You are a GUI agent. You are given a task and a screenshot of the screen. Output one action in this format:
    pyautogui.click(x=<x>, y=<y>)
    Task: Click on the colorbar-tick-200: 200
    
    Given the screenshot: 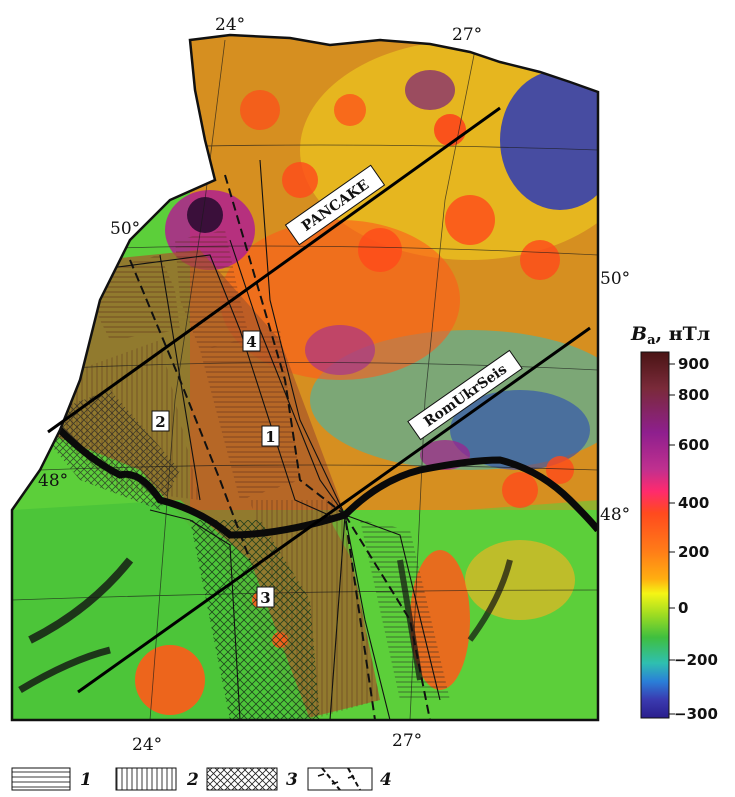 What is the action you would take?
    pyautogui.click(x=693, y=552)
    